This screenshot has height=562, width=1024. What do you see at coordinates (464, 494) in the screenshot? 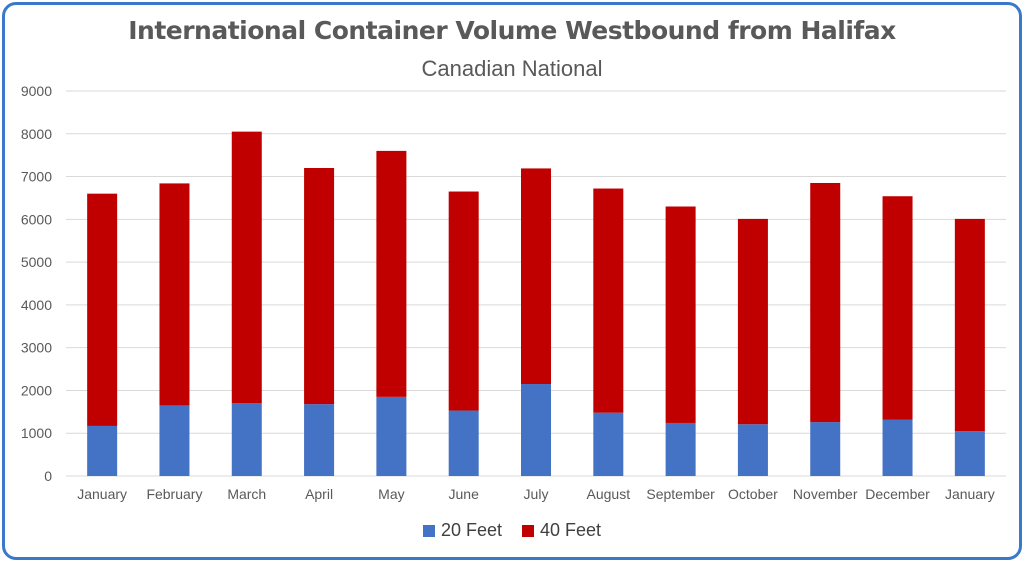
I see `x-tick-label: June` at bounding box center [464, 494].